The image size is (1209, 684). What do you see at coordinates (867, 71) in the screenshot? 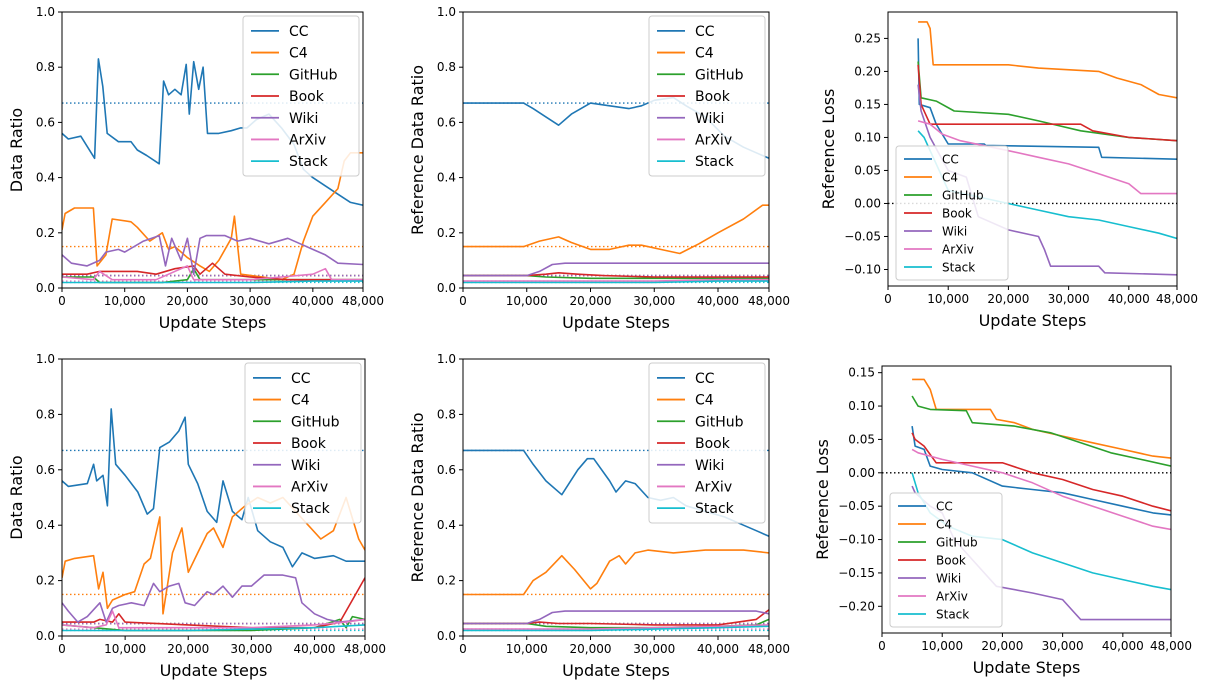
I see `y-tick-label: 0.20` at bounding box center [867, 71].